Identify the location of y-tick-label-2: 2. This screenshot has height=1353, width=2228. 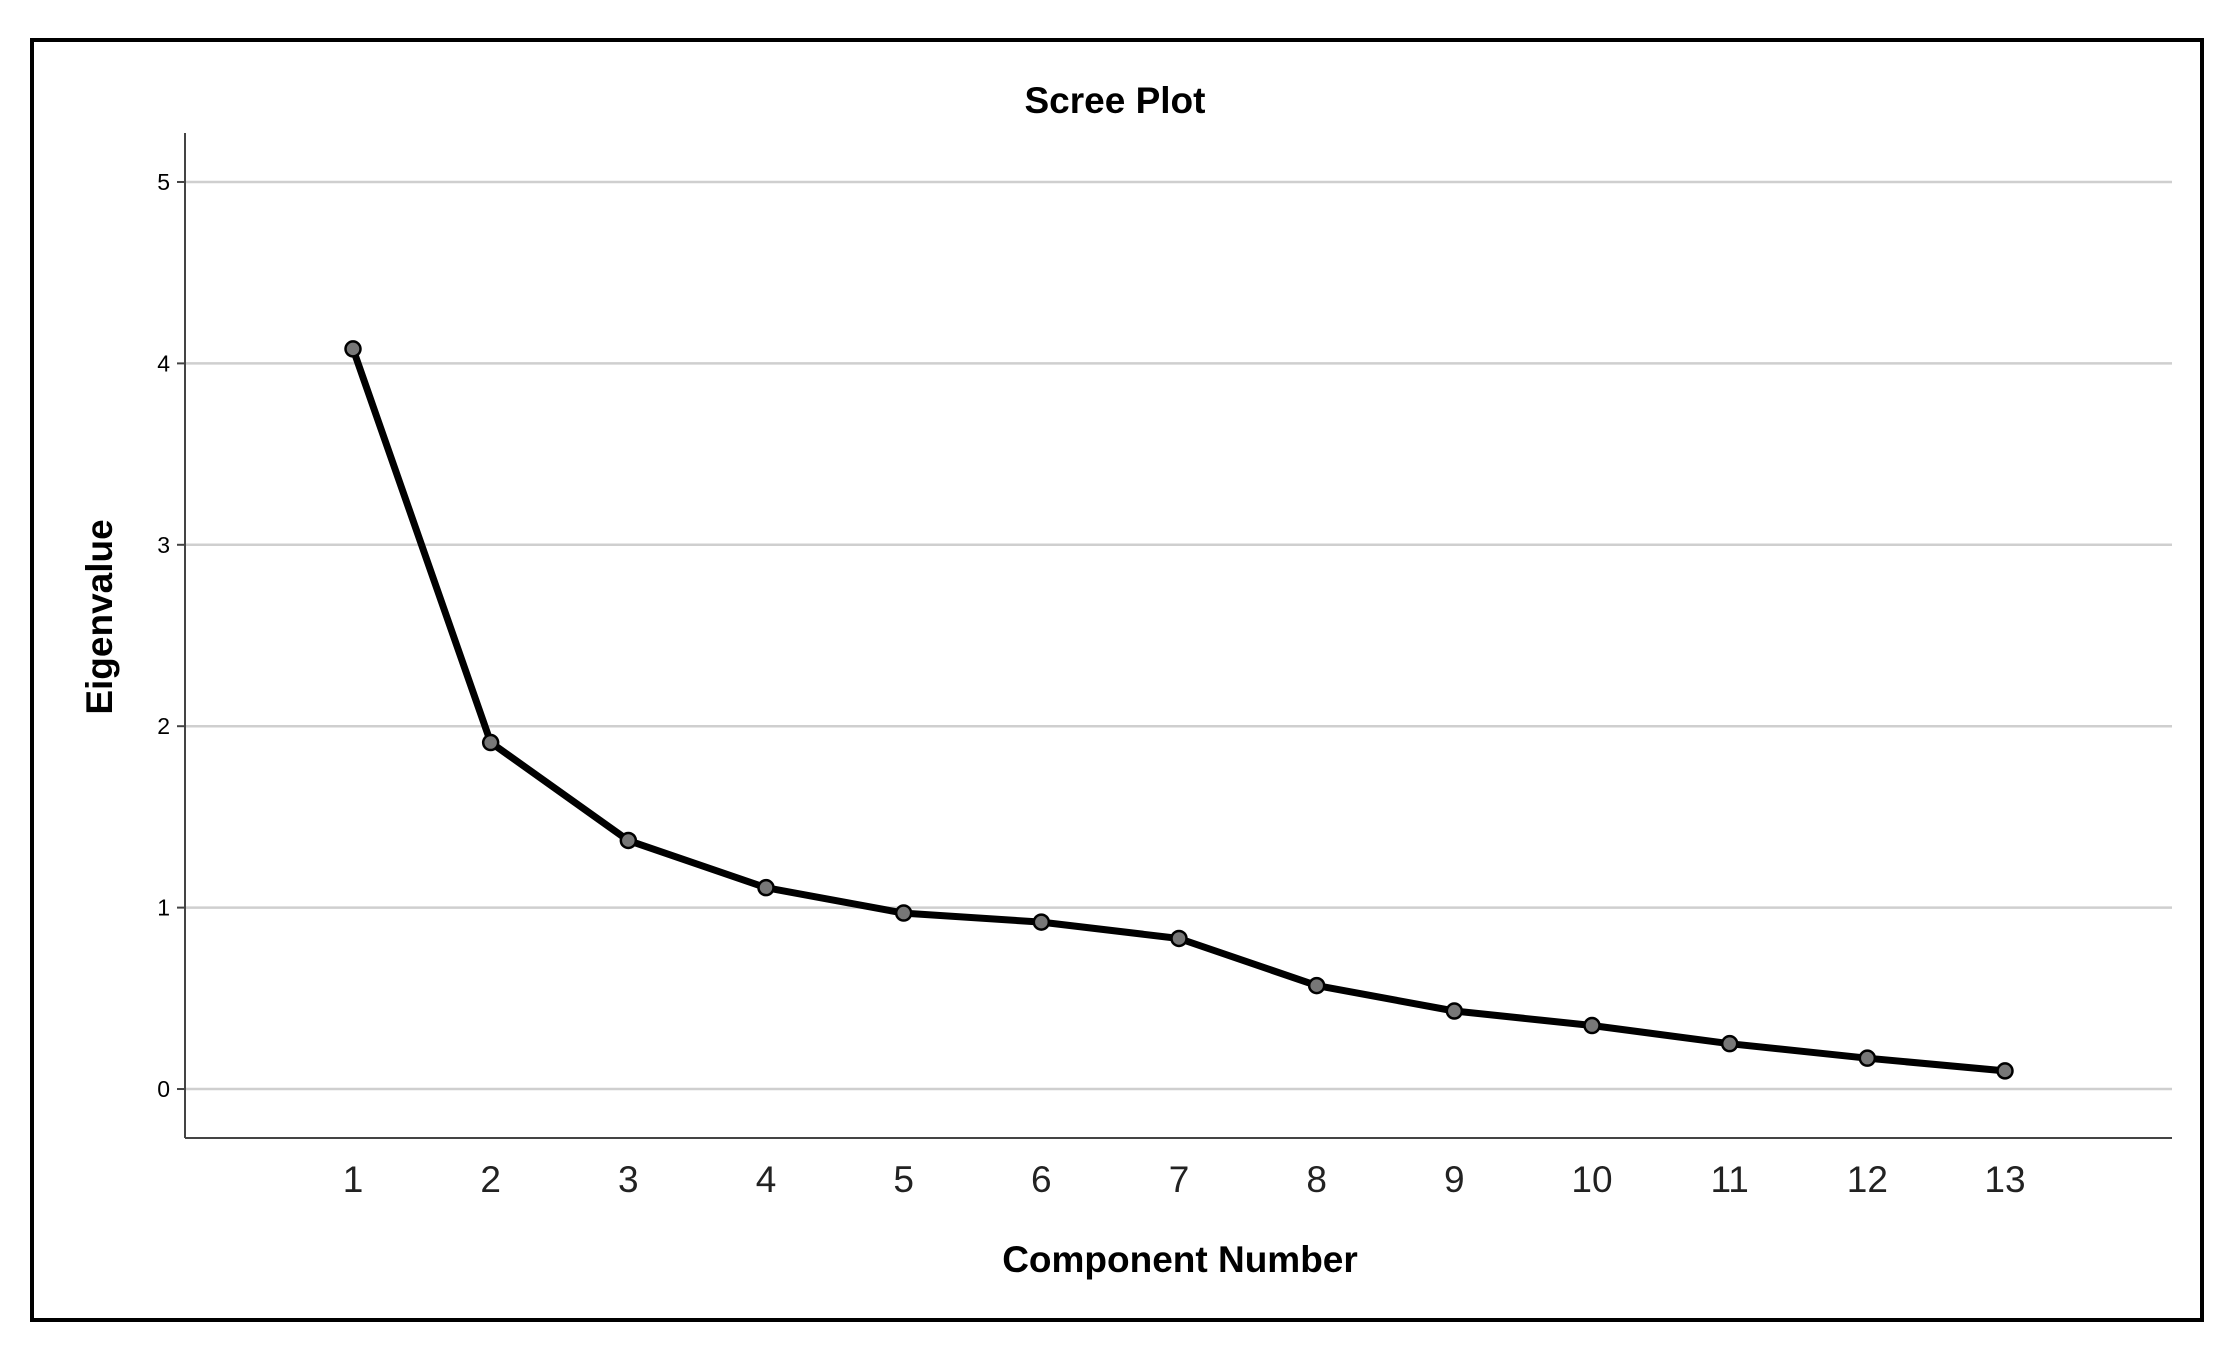
(163, 726).